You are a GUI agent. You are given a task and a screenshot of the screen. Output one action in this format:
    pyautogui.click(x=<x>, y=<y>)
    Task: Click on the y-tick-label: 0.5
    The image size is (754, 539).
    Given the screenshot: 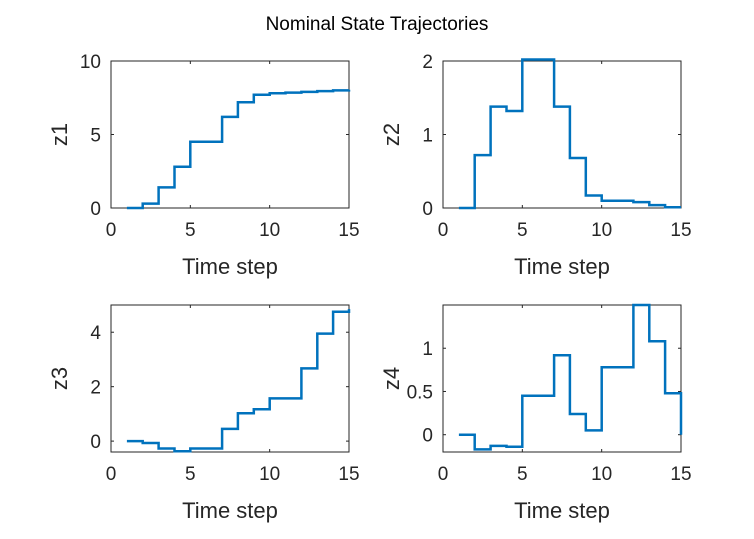 What is the action you would take?
    pyautogui.click(x=420, y=392)
    